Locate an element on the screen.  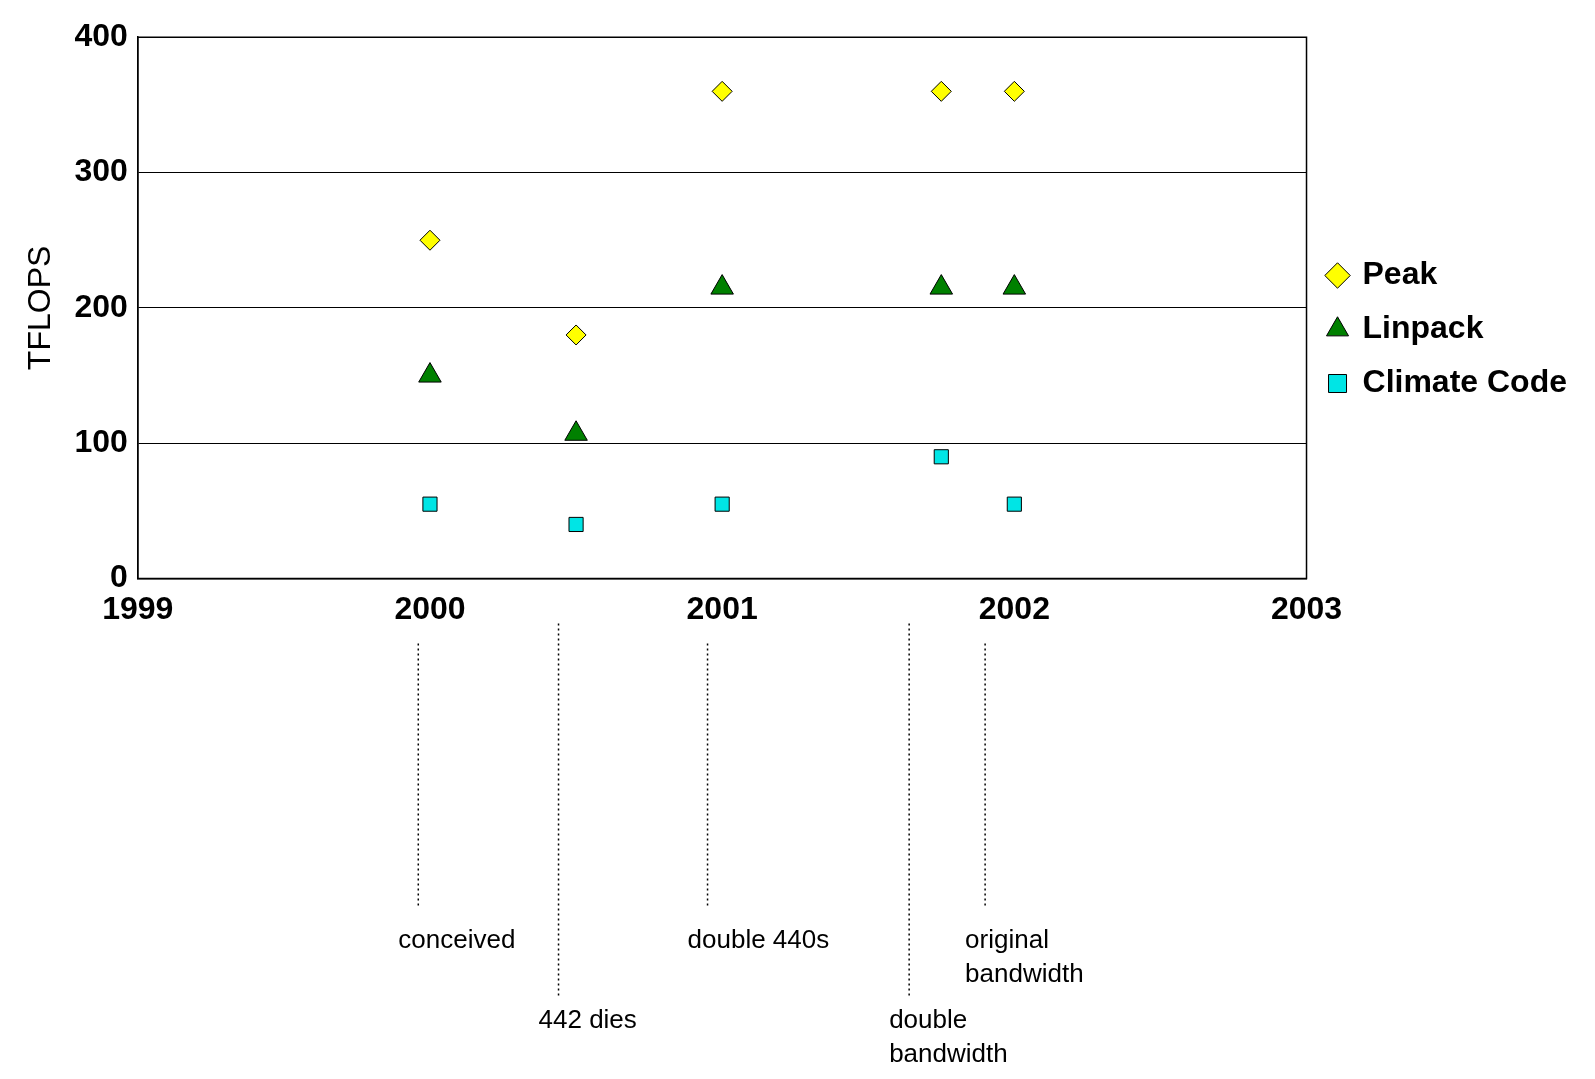
x-tick-label: 2000 is located at coordinates (430, 607).